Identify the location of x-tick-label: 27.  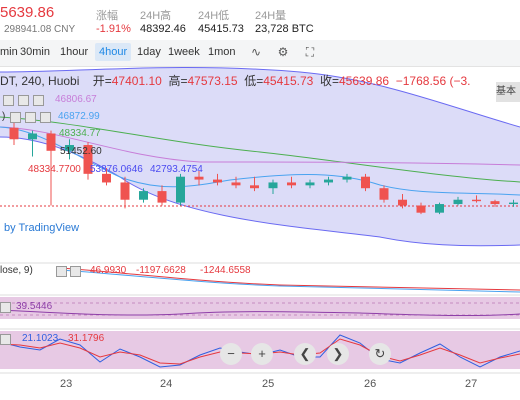
(471, 384).